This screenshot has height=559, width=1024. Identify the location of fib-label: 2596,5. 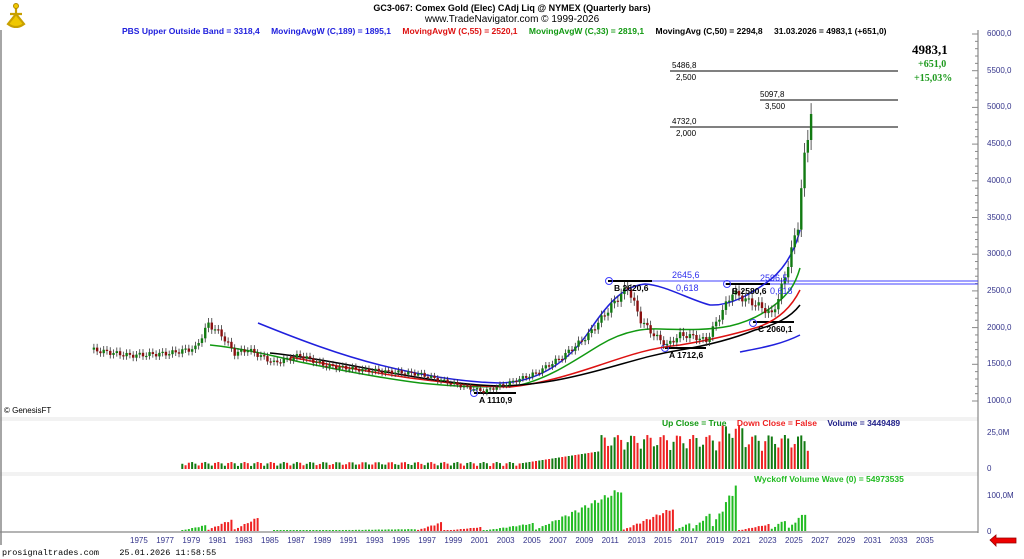
(774, 278).